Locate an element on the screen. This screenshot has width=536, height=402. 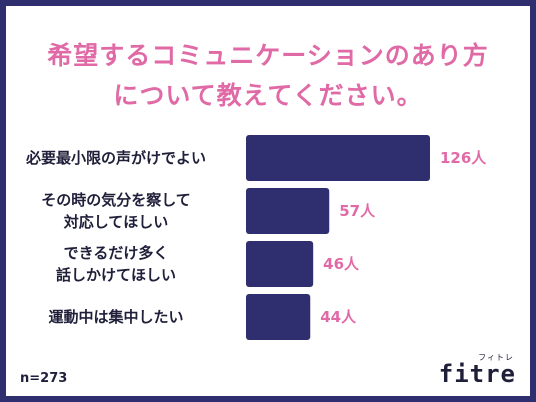
category-label-2-line-2: 対応してほしい is located at coordinates (116, 222).